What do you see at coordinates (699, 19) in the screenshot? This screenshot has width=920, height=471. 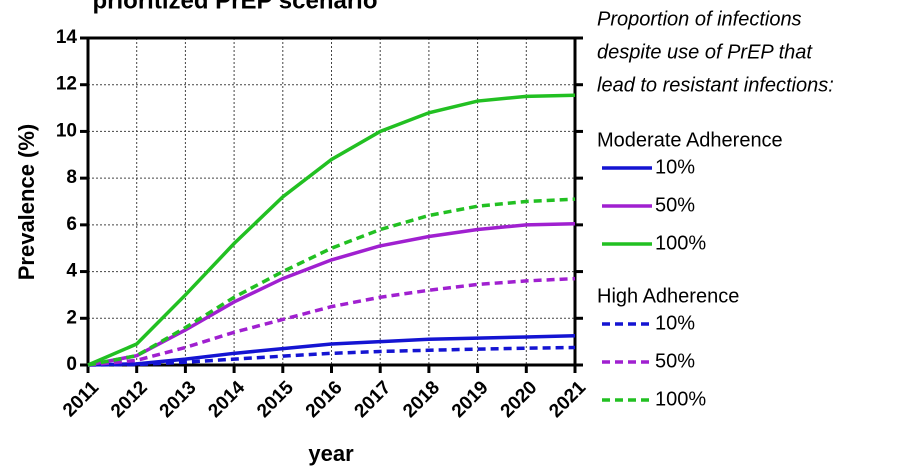 I see `legend-note: Proportion of infections` at bounding box center [699, 19].